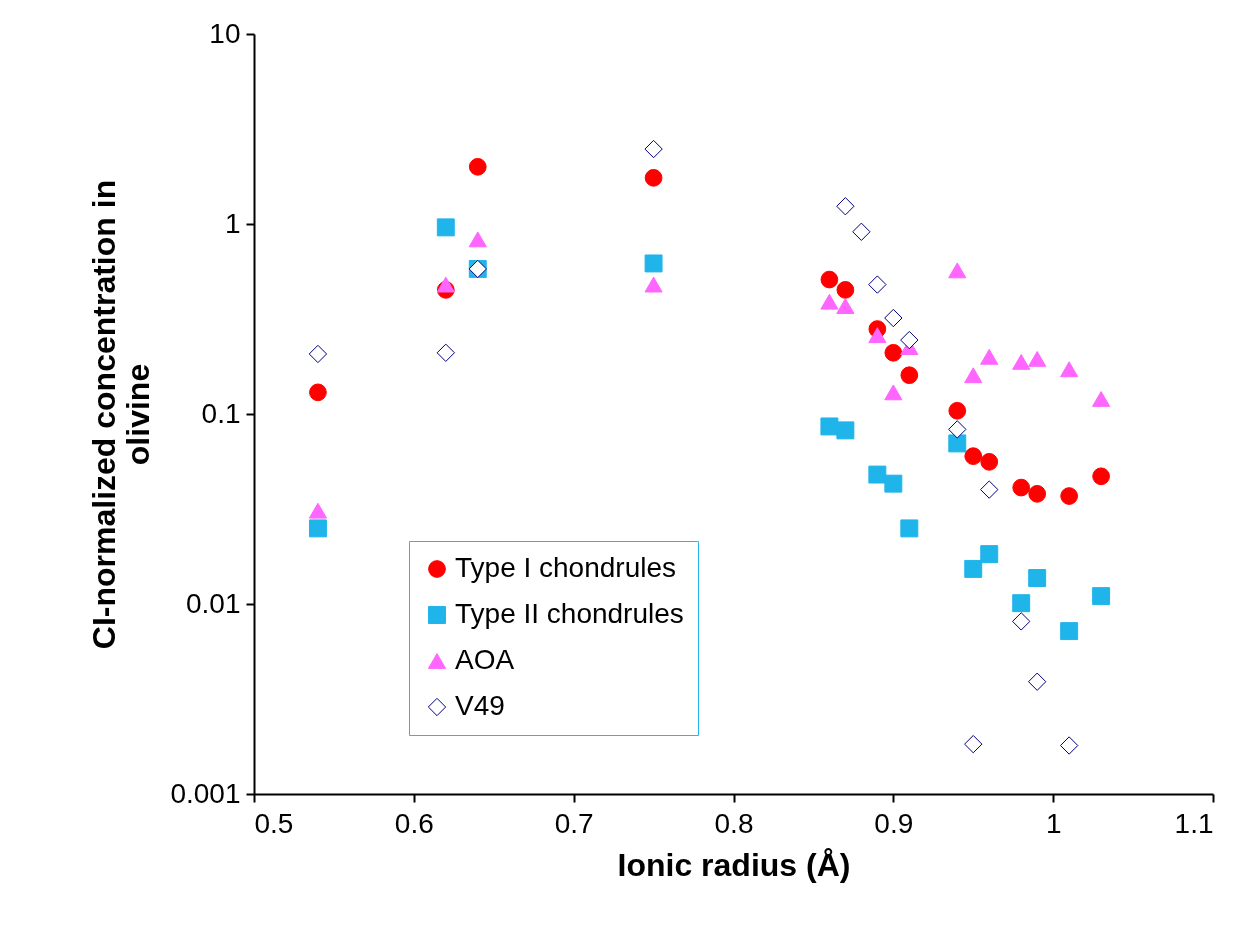  Describe the element at coordinates (205, 793) in the screenshot. I see `y-tick-label: 0.001` at that location.